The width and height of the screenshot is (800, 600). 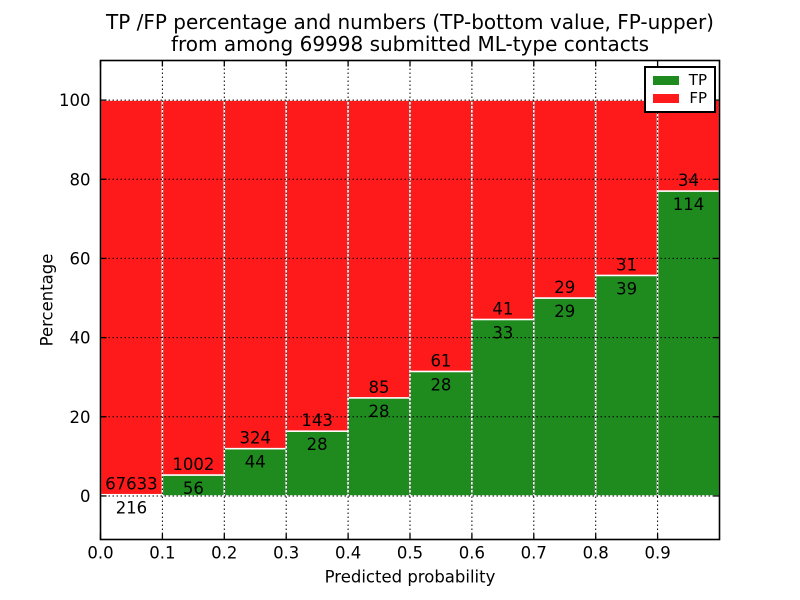 What do you see at coordinates (80, 179) in the screenshot?
I see `y-tick-label: 80` at bounding box center [80, 179].